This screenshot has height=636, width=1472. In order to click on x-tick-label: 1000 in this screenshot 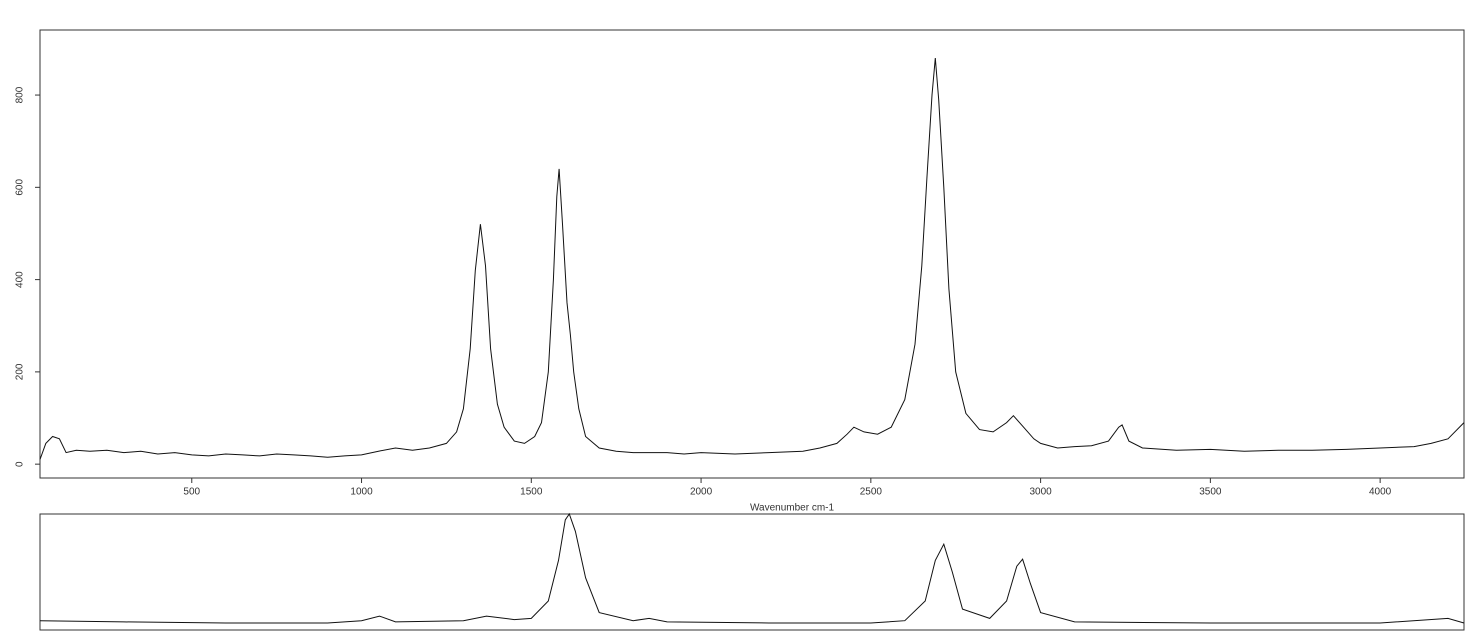, I will do `click(361, 492)`.